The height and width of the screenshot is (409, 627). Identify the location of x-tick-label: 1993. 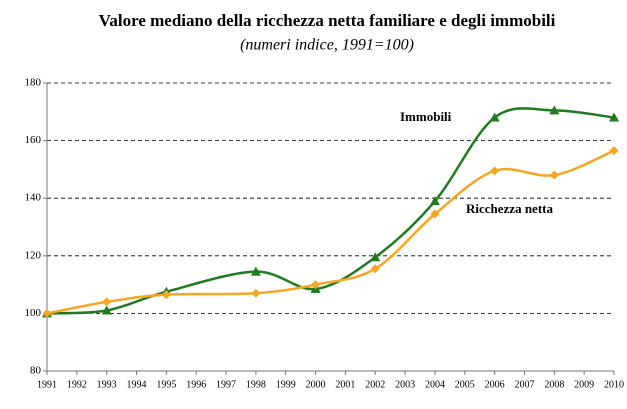
(107, 384).